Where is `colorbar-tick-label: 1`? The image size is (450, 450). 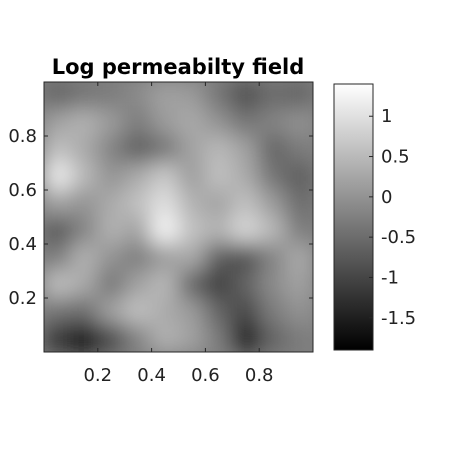
colorbar-tick-label: 1 is located at coordinates (386, 116).